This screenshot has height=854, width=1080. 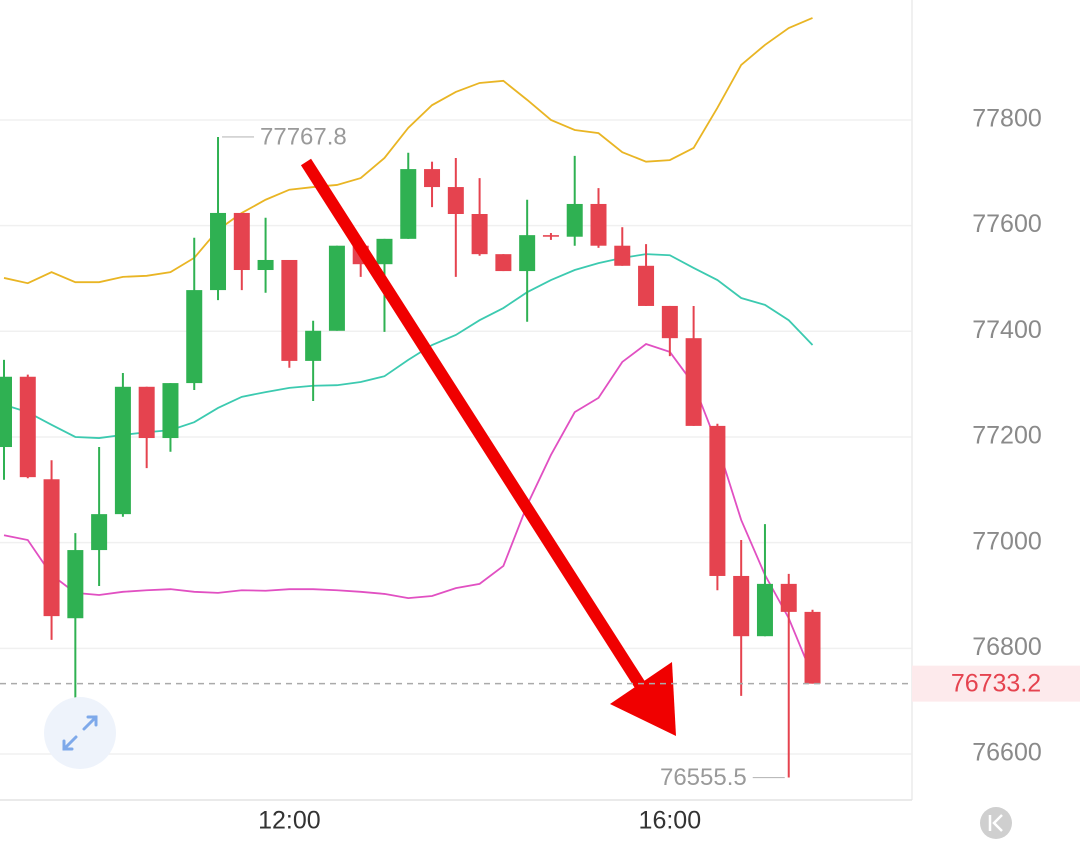 I want to click on low-marker-label: 76555.5, so click(x=703, y=777).